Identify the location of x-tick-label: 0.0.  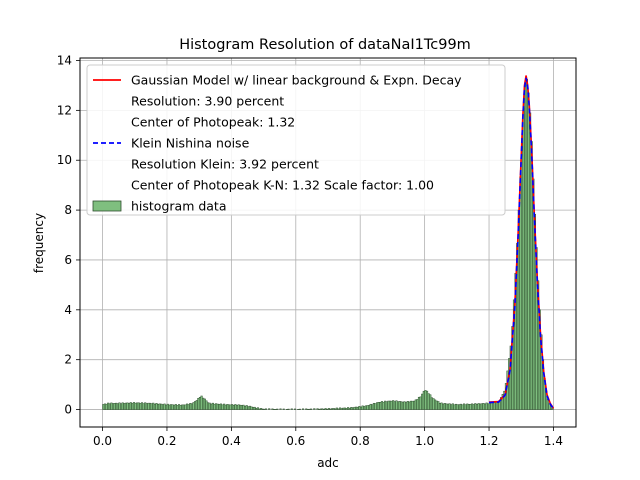
(102, 441).